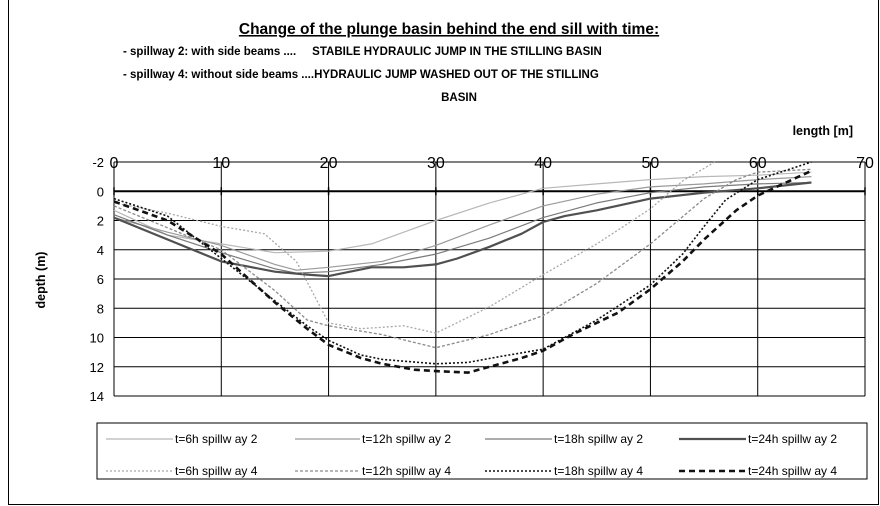 Image resolution: width=880 pixels, height=506 pixels. What do you see at coordinates (97, 338) in the screenshot?
I see `y-tick-label: 10` at bounding box center [97, 338].